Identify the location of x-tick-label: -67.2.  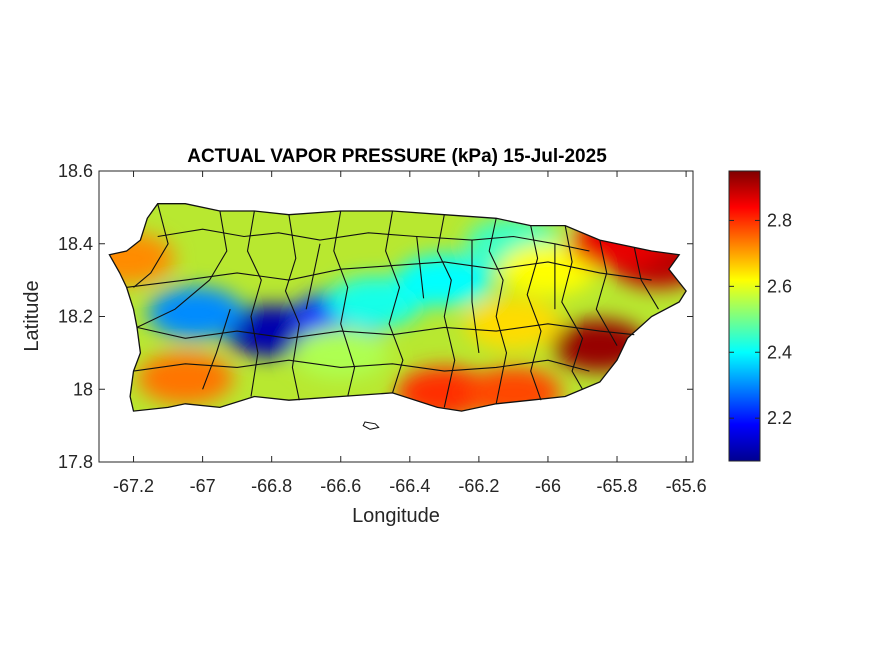
(133, 486).